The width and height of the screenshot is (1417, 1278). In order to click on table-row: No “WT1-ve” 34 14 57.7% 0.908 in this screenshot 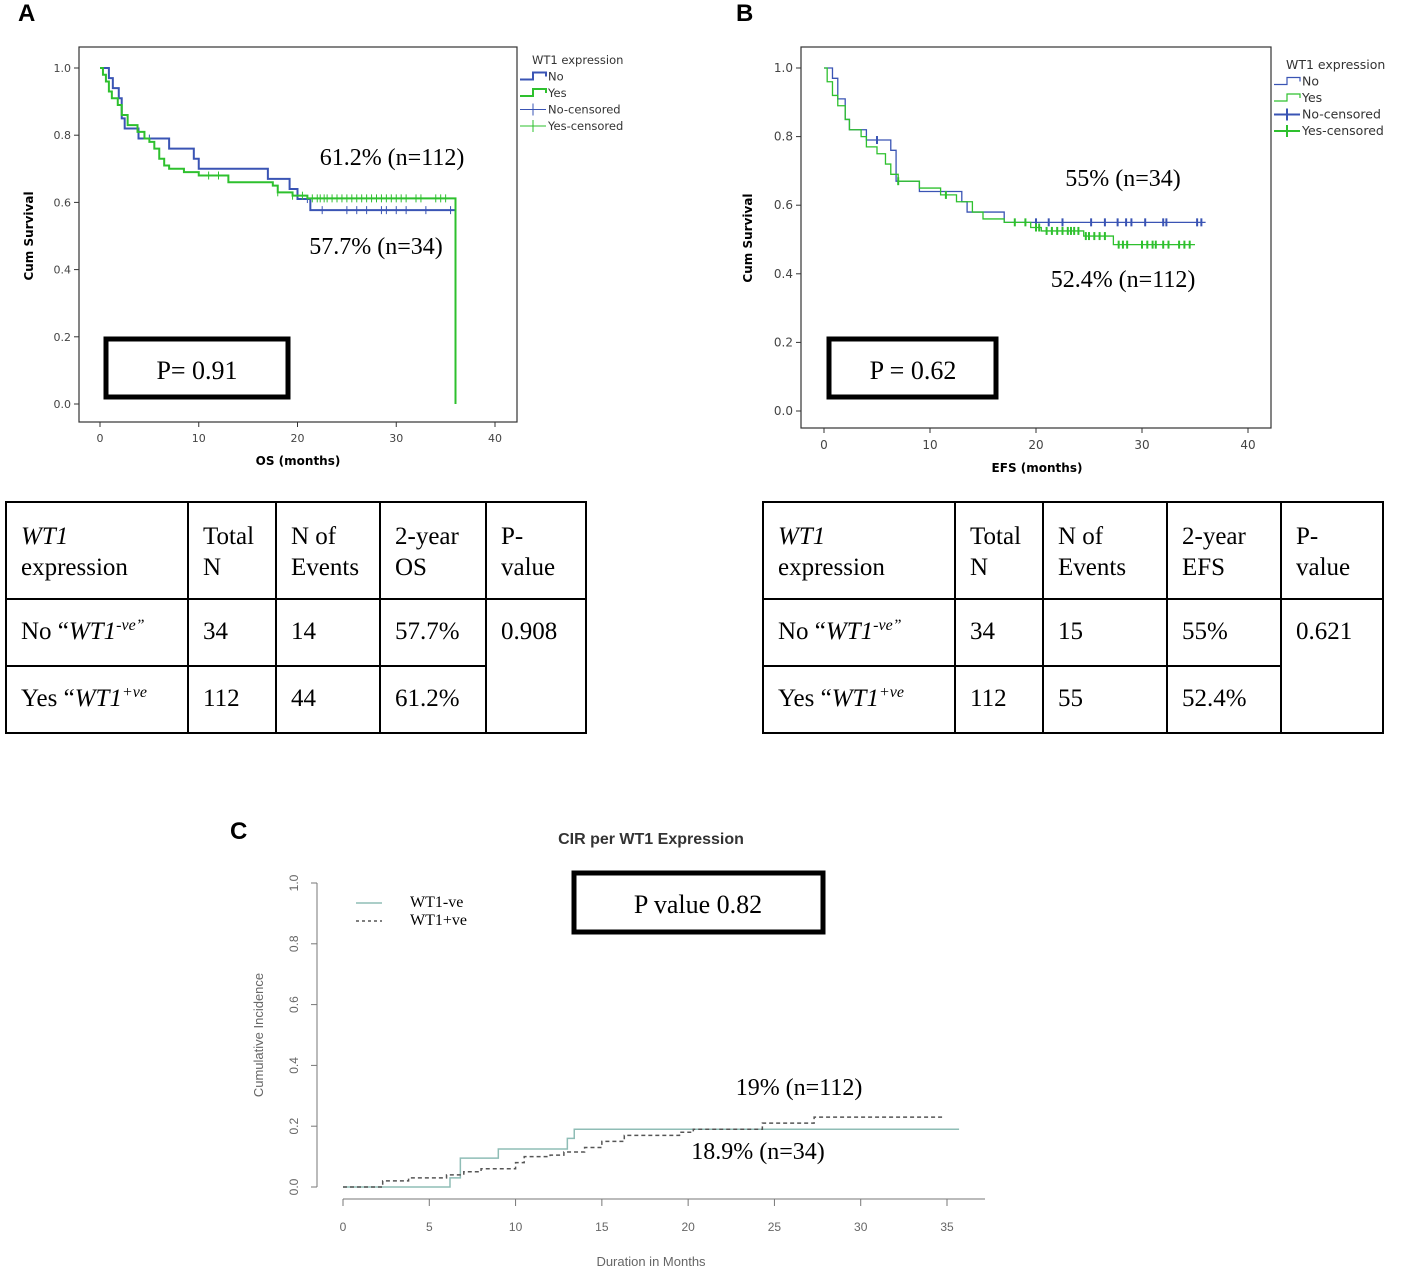, I will do `click(296, 666)`.